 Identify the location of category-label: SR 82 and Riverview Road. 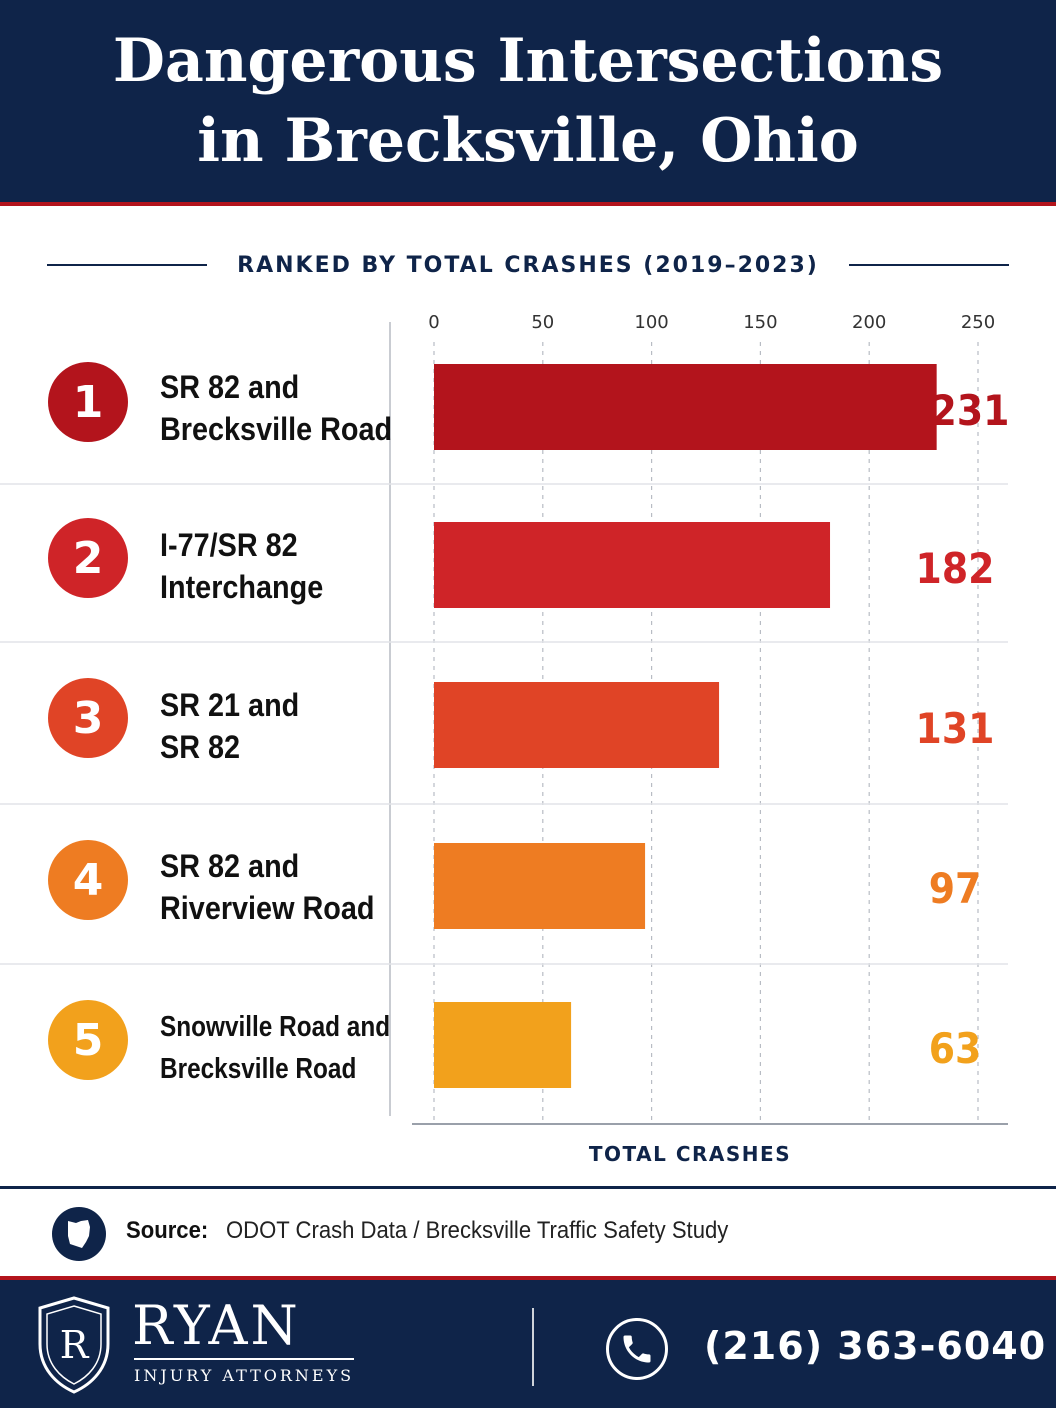
(267, 887).